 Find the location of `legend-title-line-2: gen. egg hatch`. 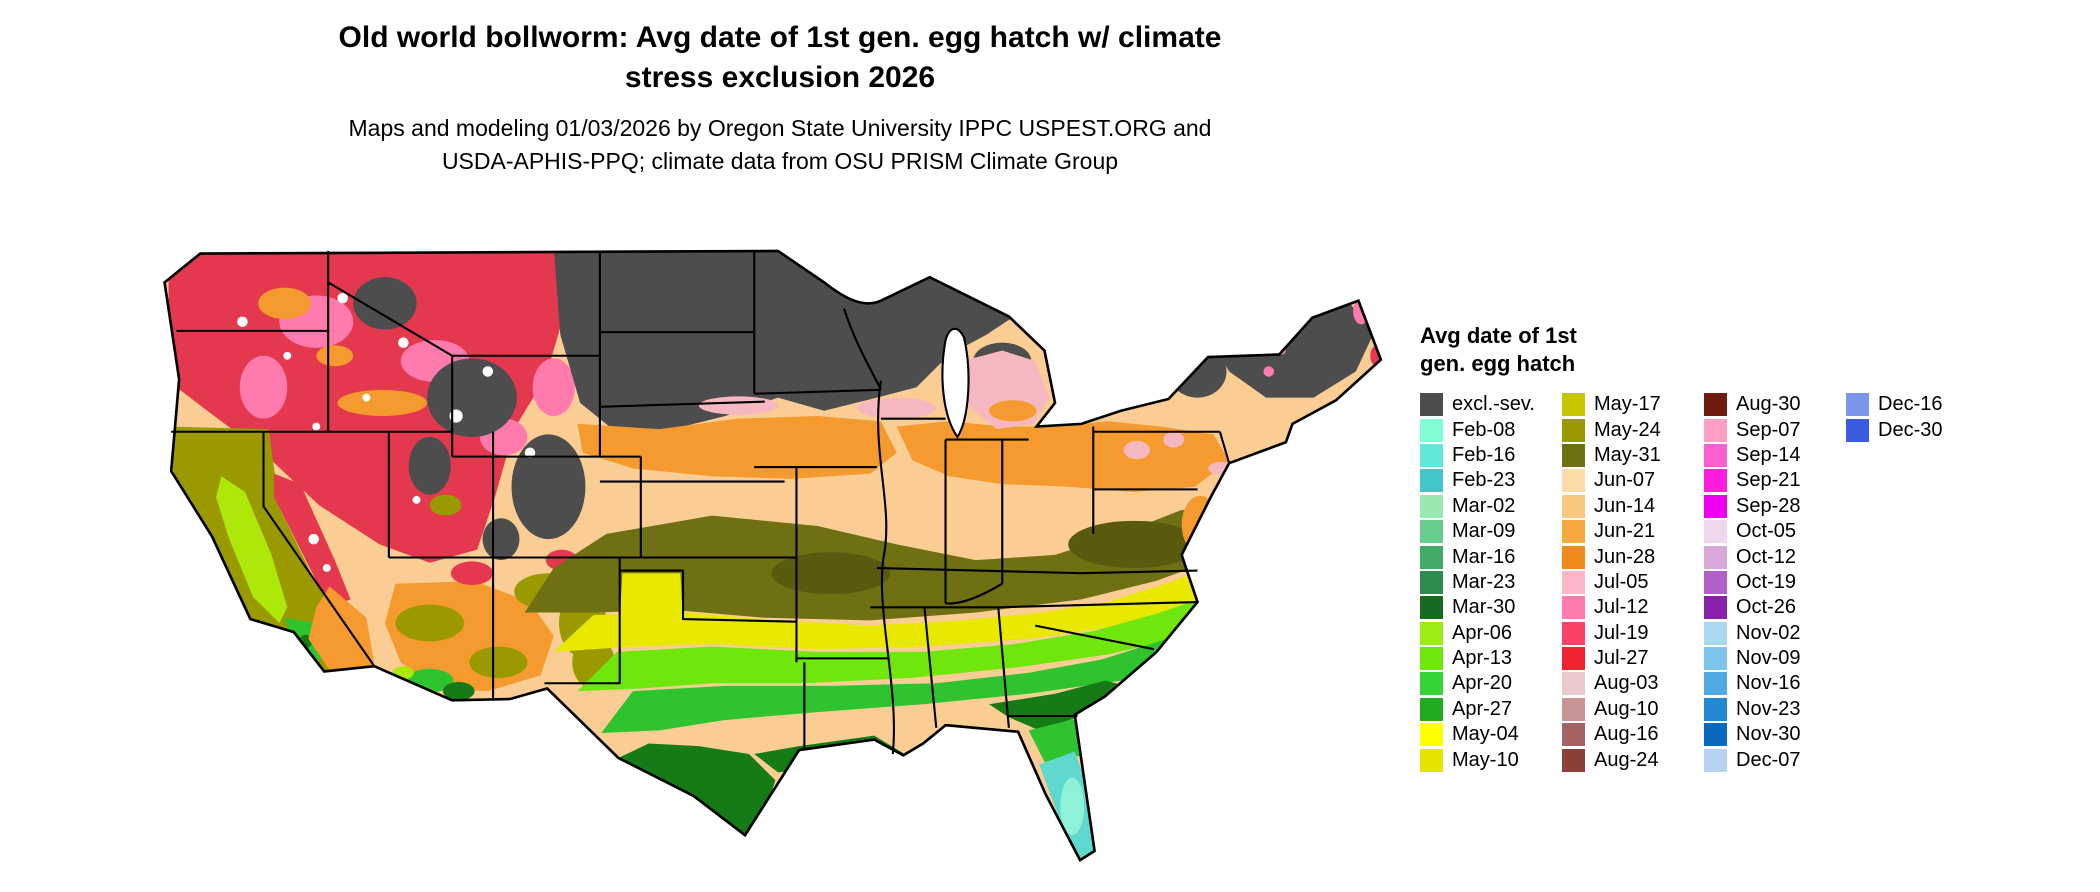

legend-title-line-2: gen. egg hatch is located at coordinates (1498, 363).